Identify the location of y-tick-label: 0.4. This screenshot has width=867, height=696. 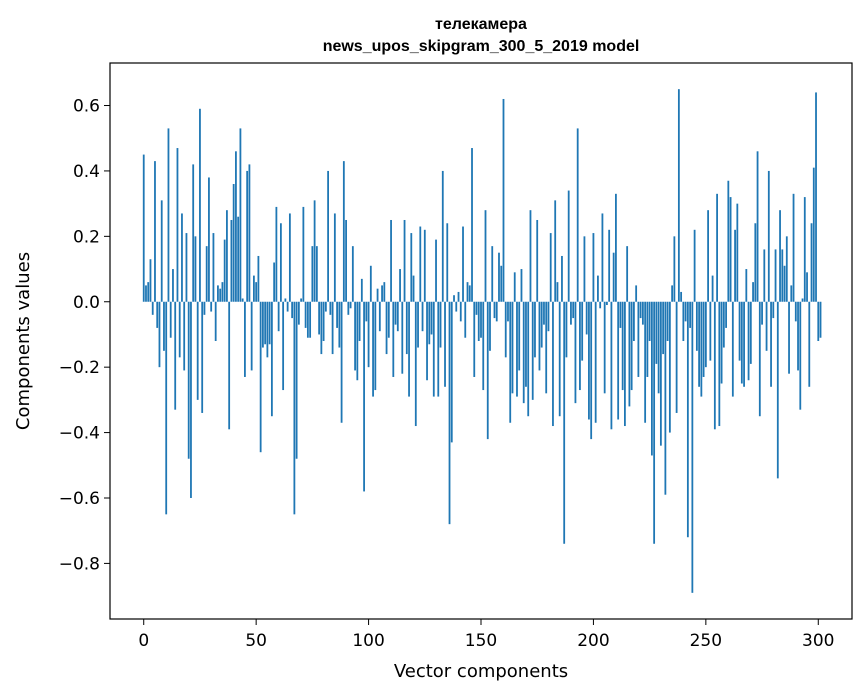
(86, 172).